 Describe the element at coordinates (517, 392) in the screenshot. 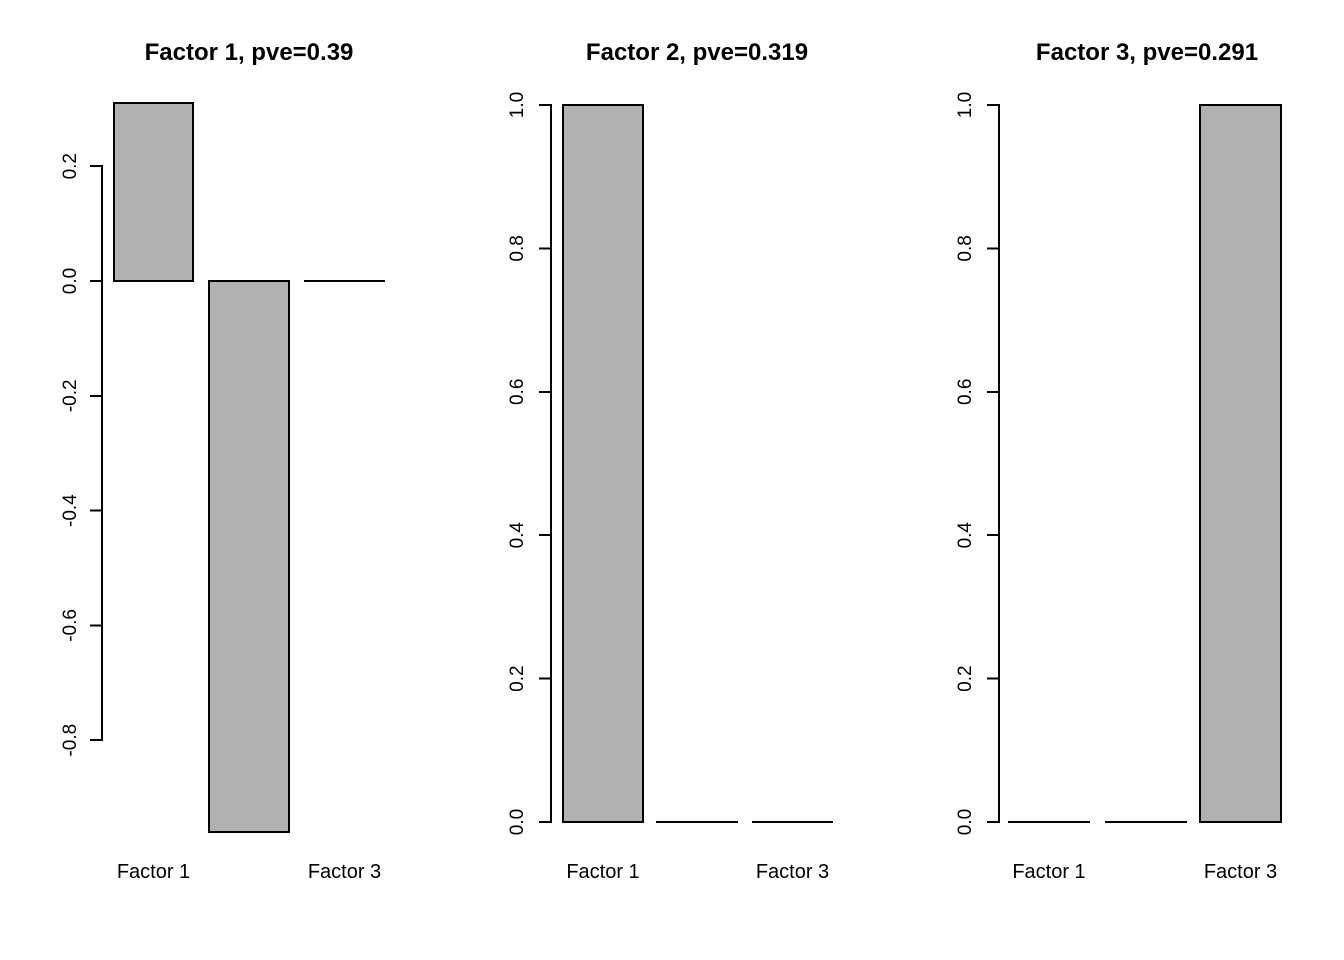

I see `panel-2-y-tick-label: 0.6` at that location.